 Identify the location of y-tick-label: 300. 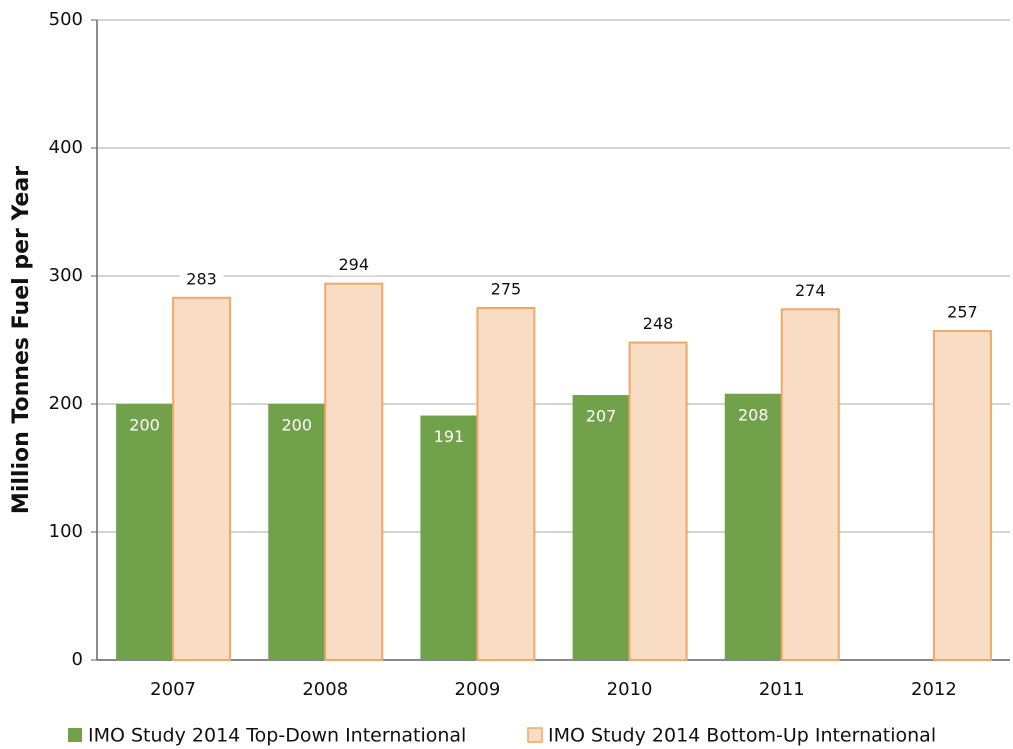
(66, 275).